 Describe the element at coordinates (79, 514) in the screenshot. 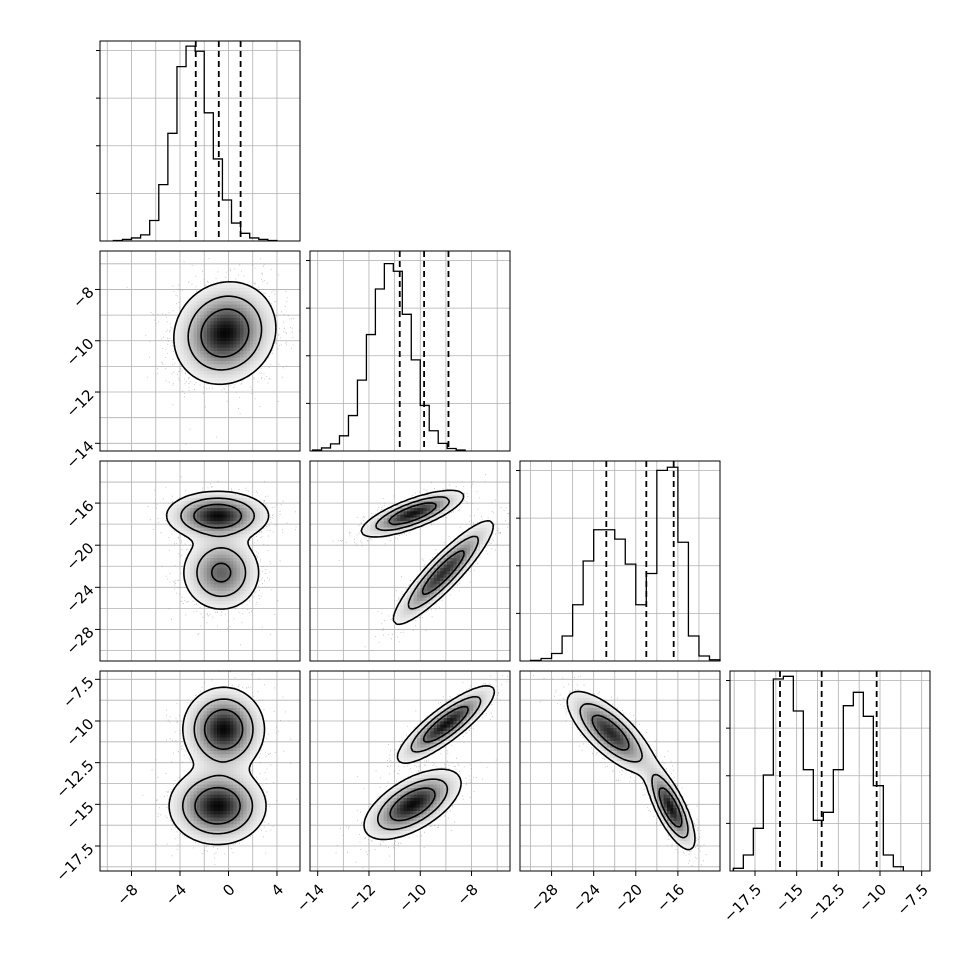

I see `y-tick-label: −16` at that location.